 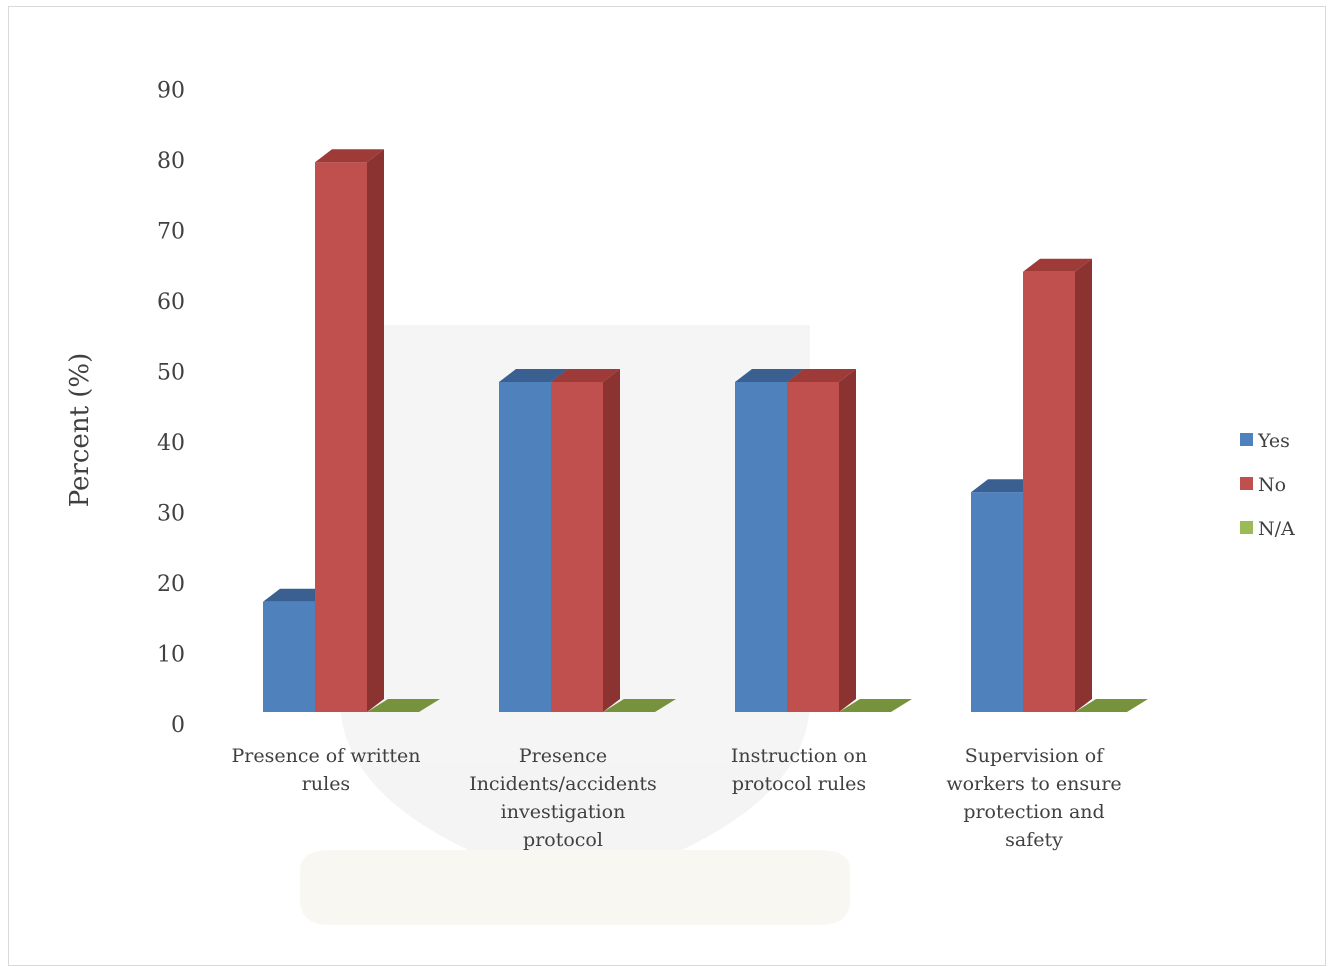 What do you see at coordinates (171, 443) in the screenshot?
I see `y-tick-label: 40` at bounding box center [171, 443].